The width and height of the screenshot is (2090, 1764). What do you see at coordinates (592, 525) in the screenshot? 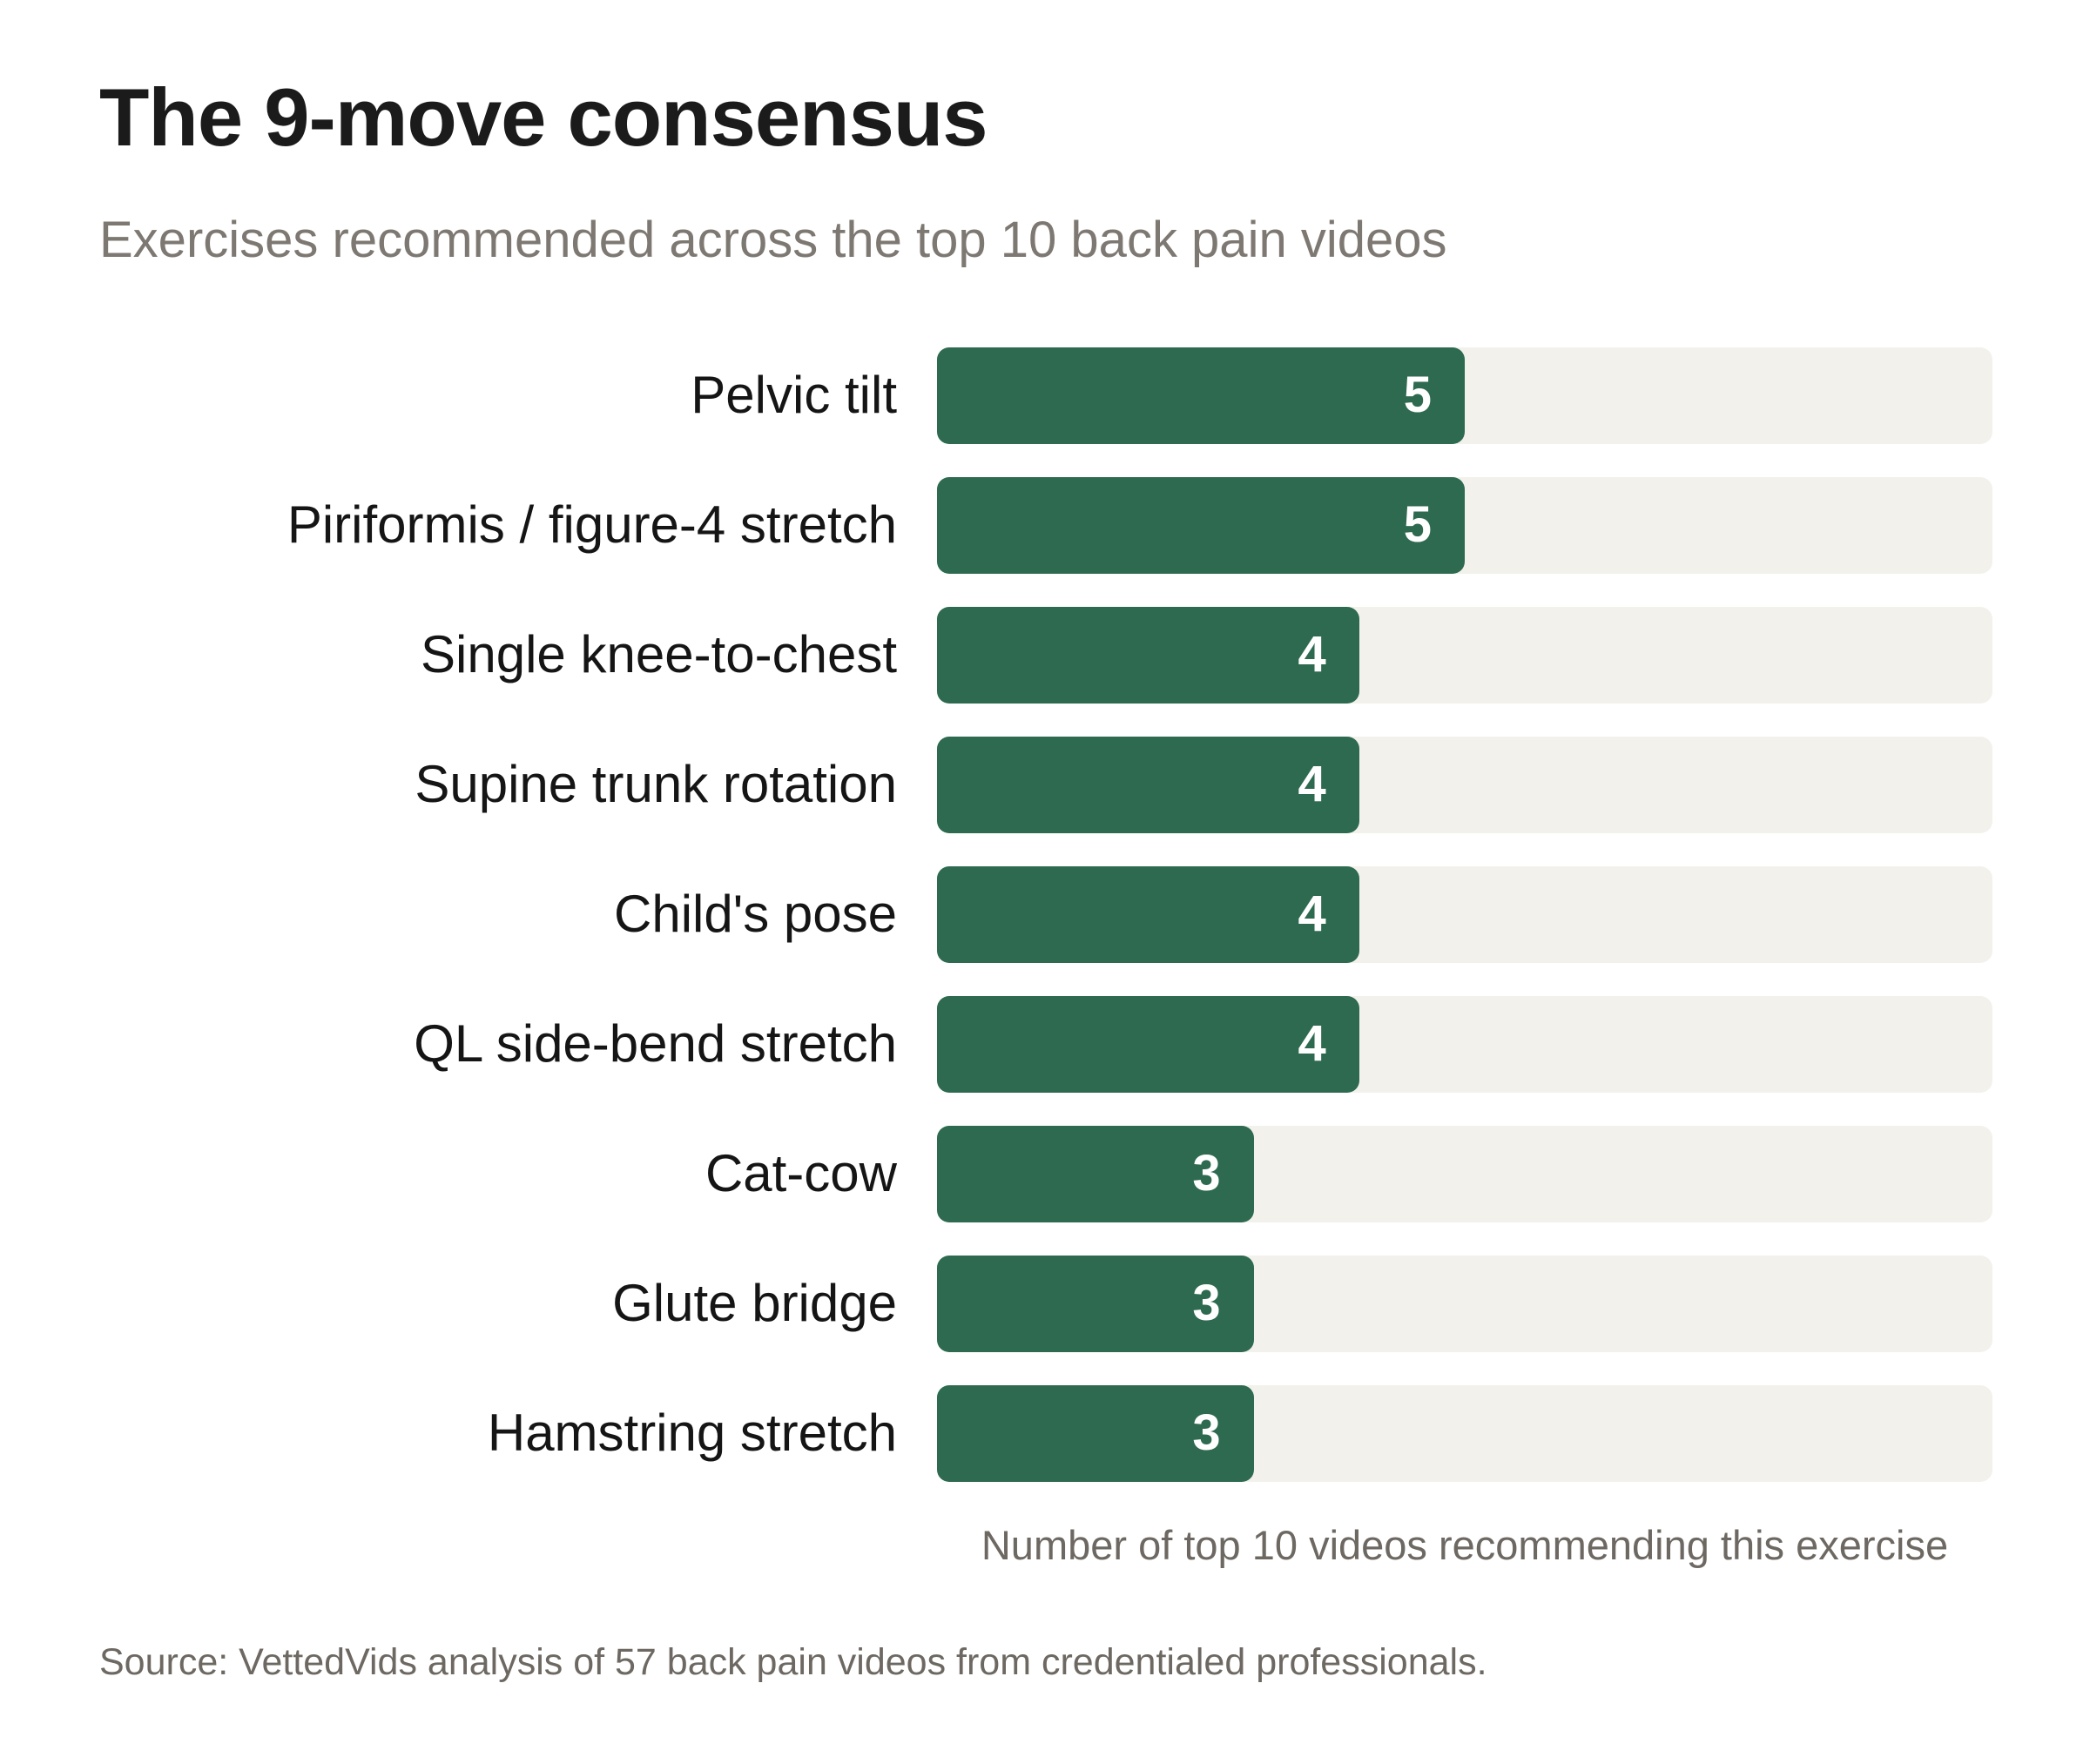
I see `bar-label: Piriformis / figure-4 stretch` at bounding box center [592, 525].